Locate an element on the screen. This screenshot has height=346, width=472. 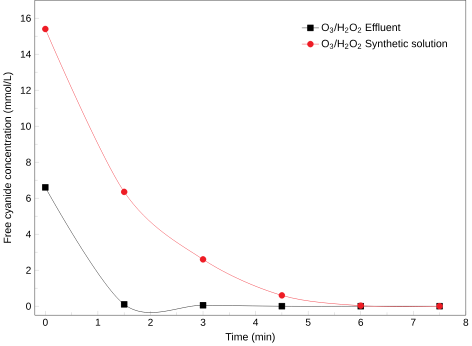
x-tick-label: 8 is located at coordinates (466, 322).